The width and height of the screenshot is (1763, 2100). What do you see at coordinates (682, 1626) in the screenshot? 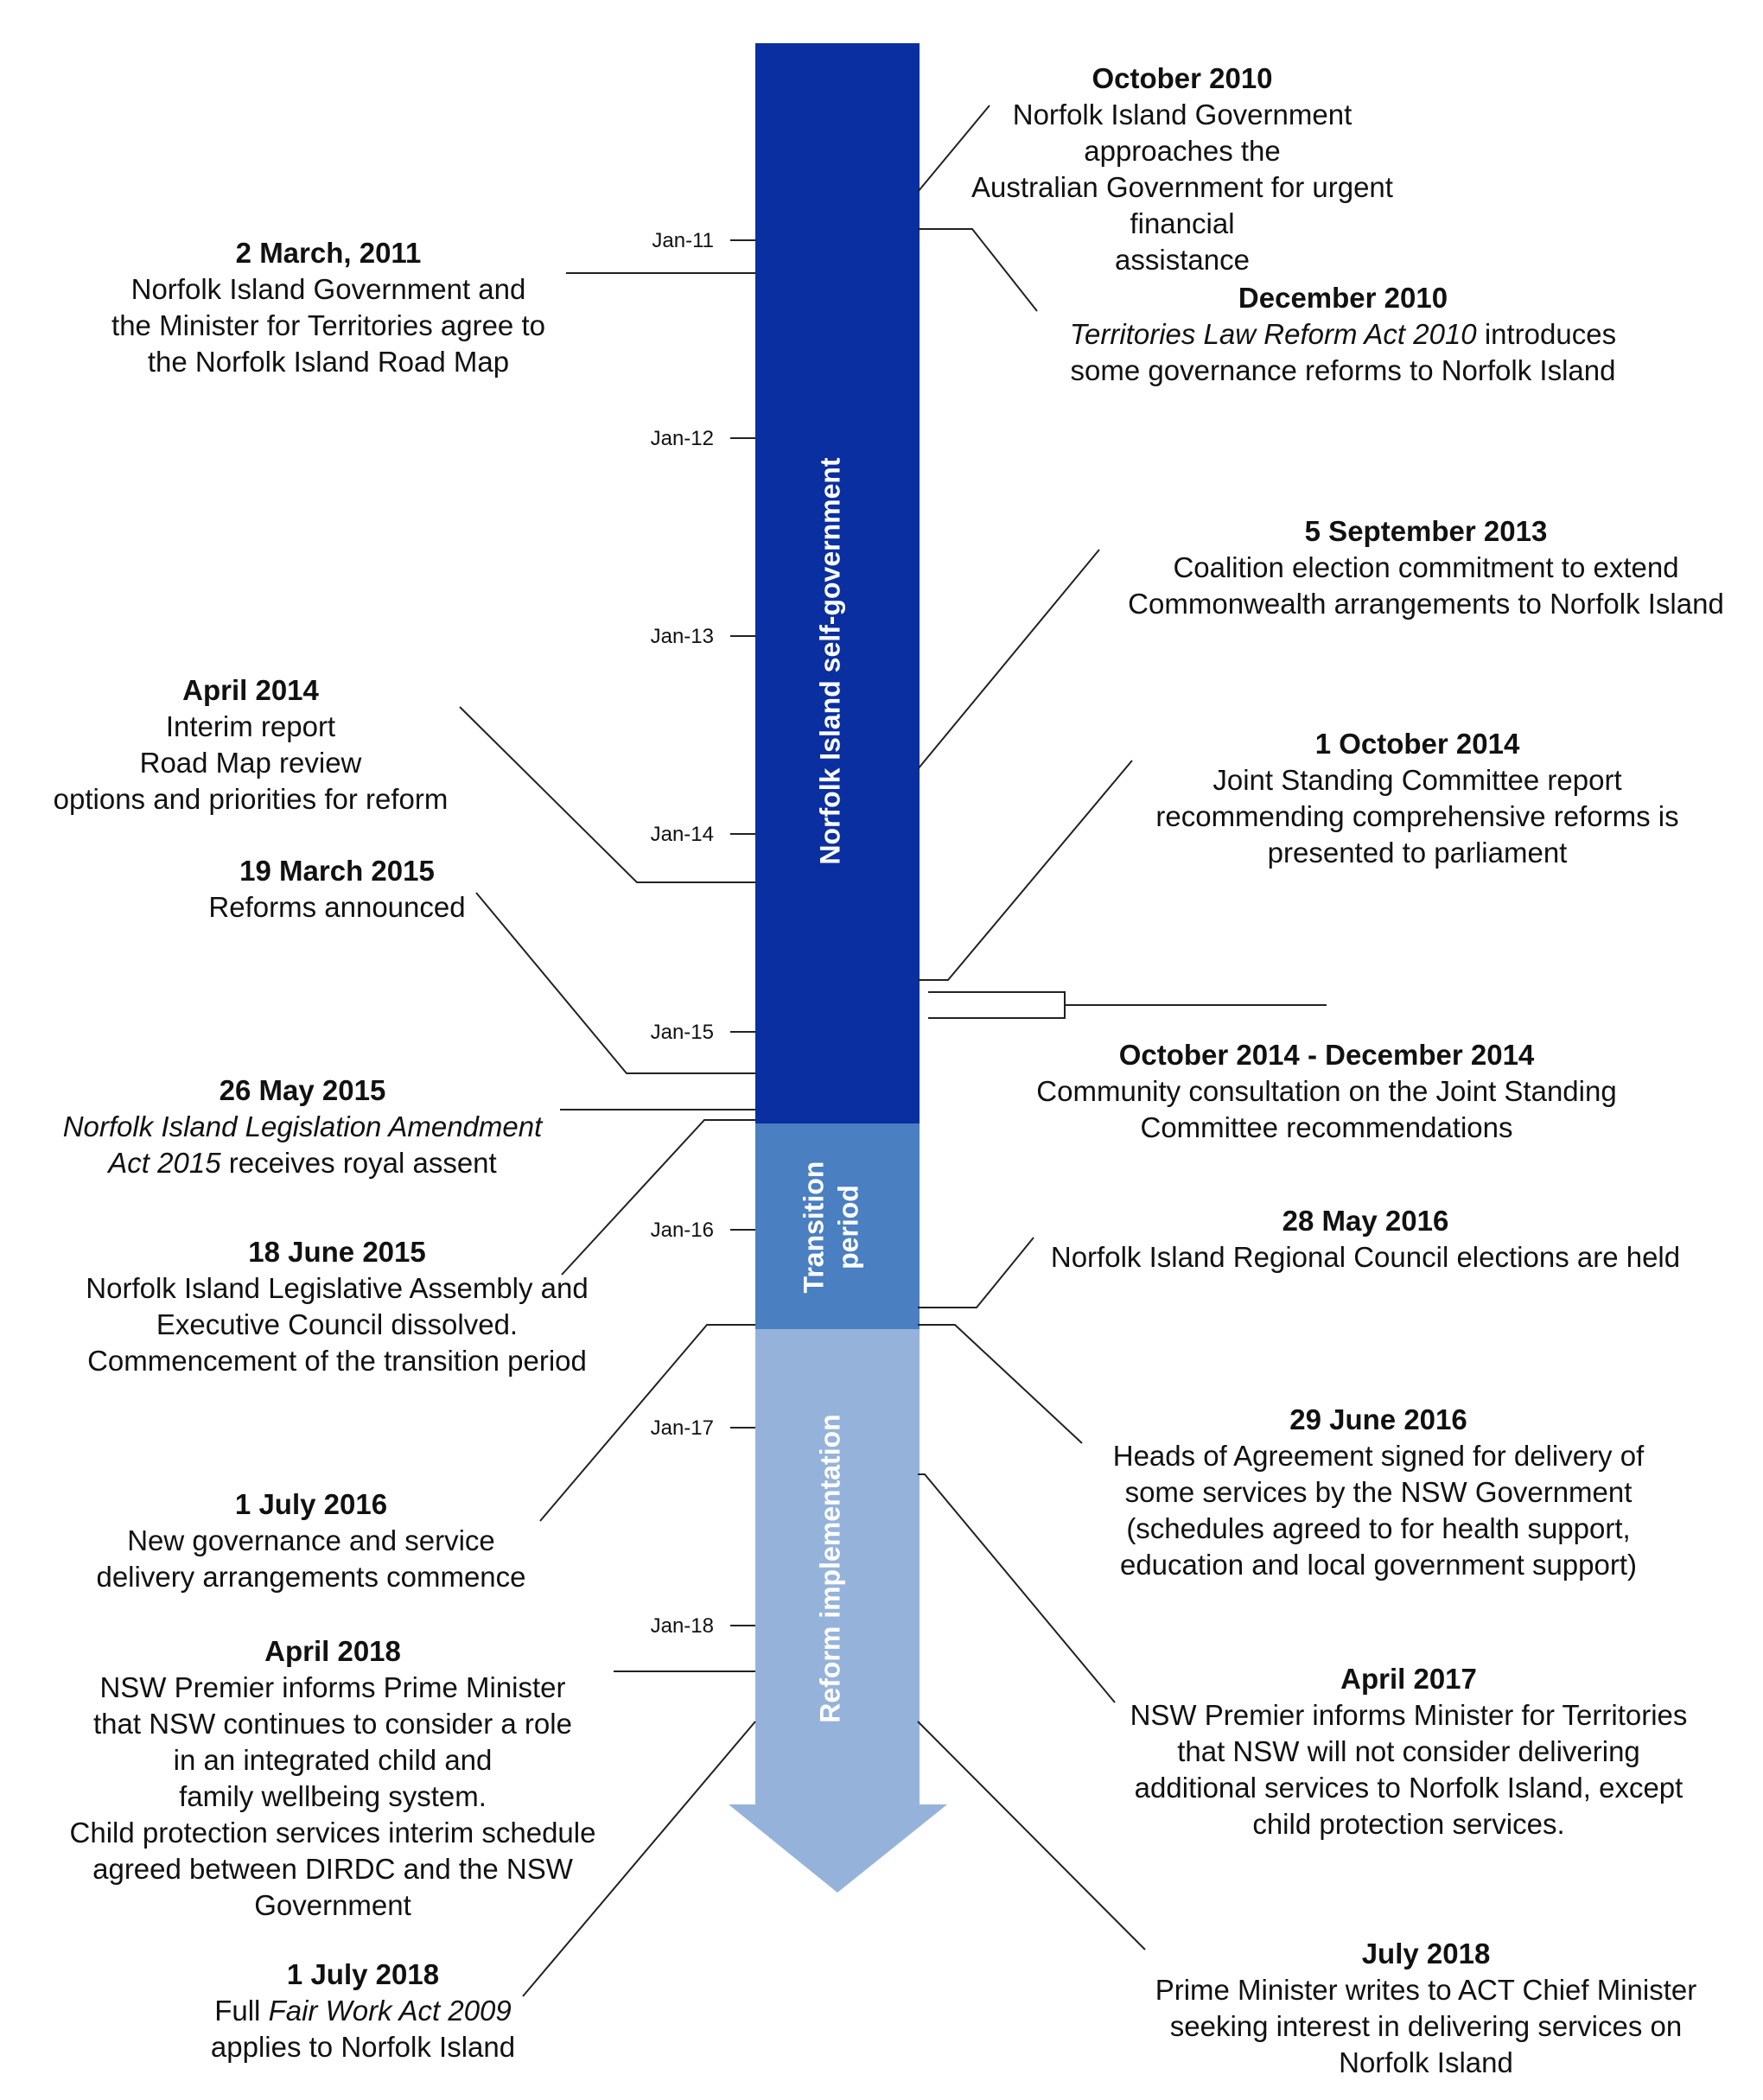
I see `tick-label-jan18: Jan-18` at bounding box center [682, 1626].